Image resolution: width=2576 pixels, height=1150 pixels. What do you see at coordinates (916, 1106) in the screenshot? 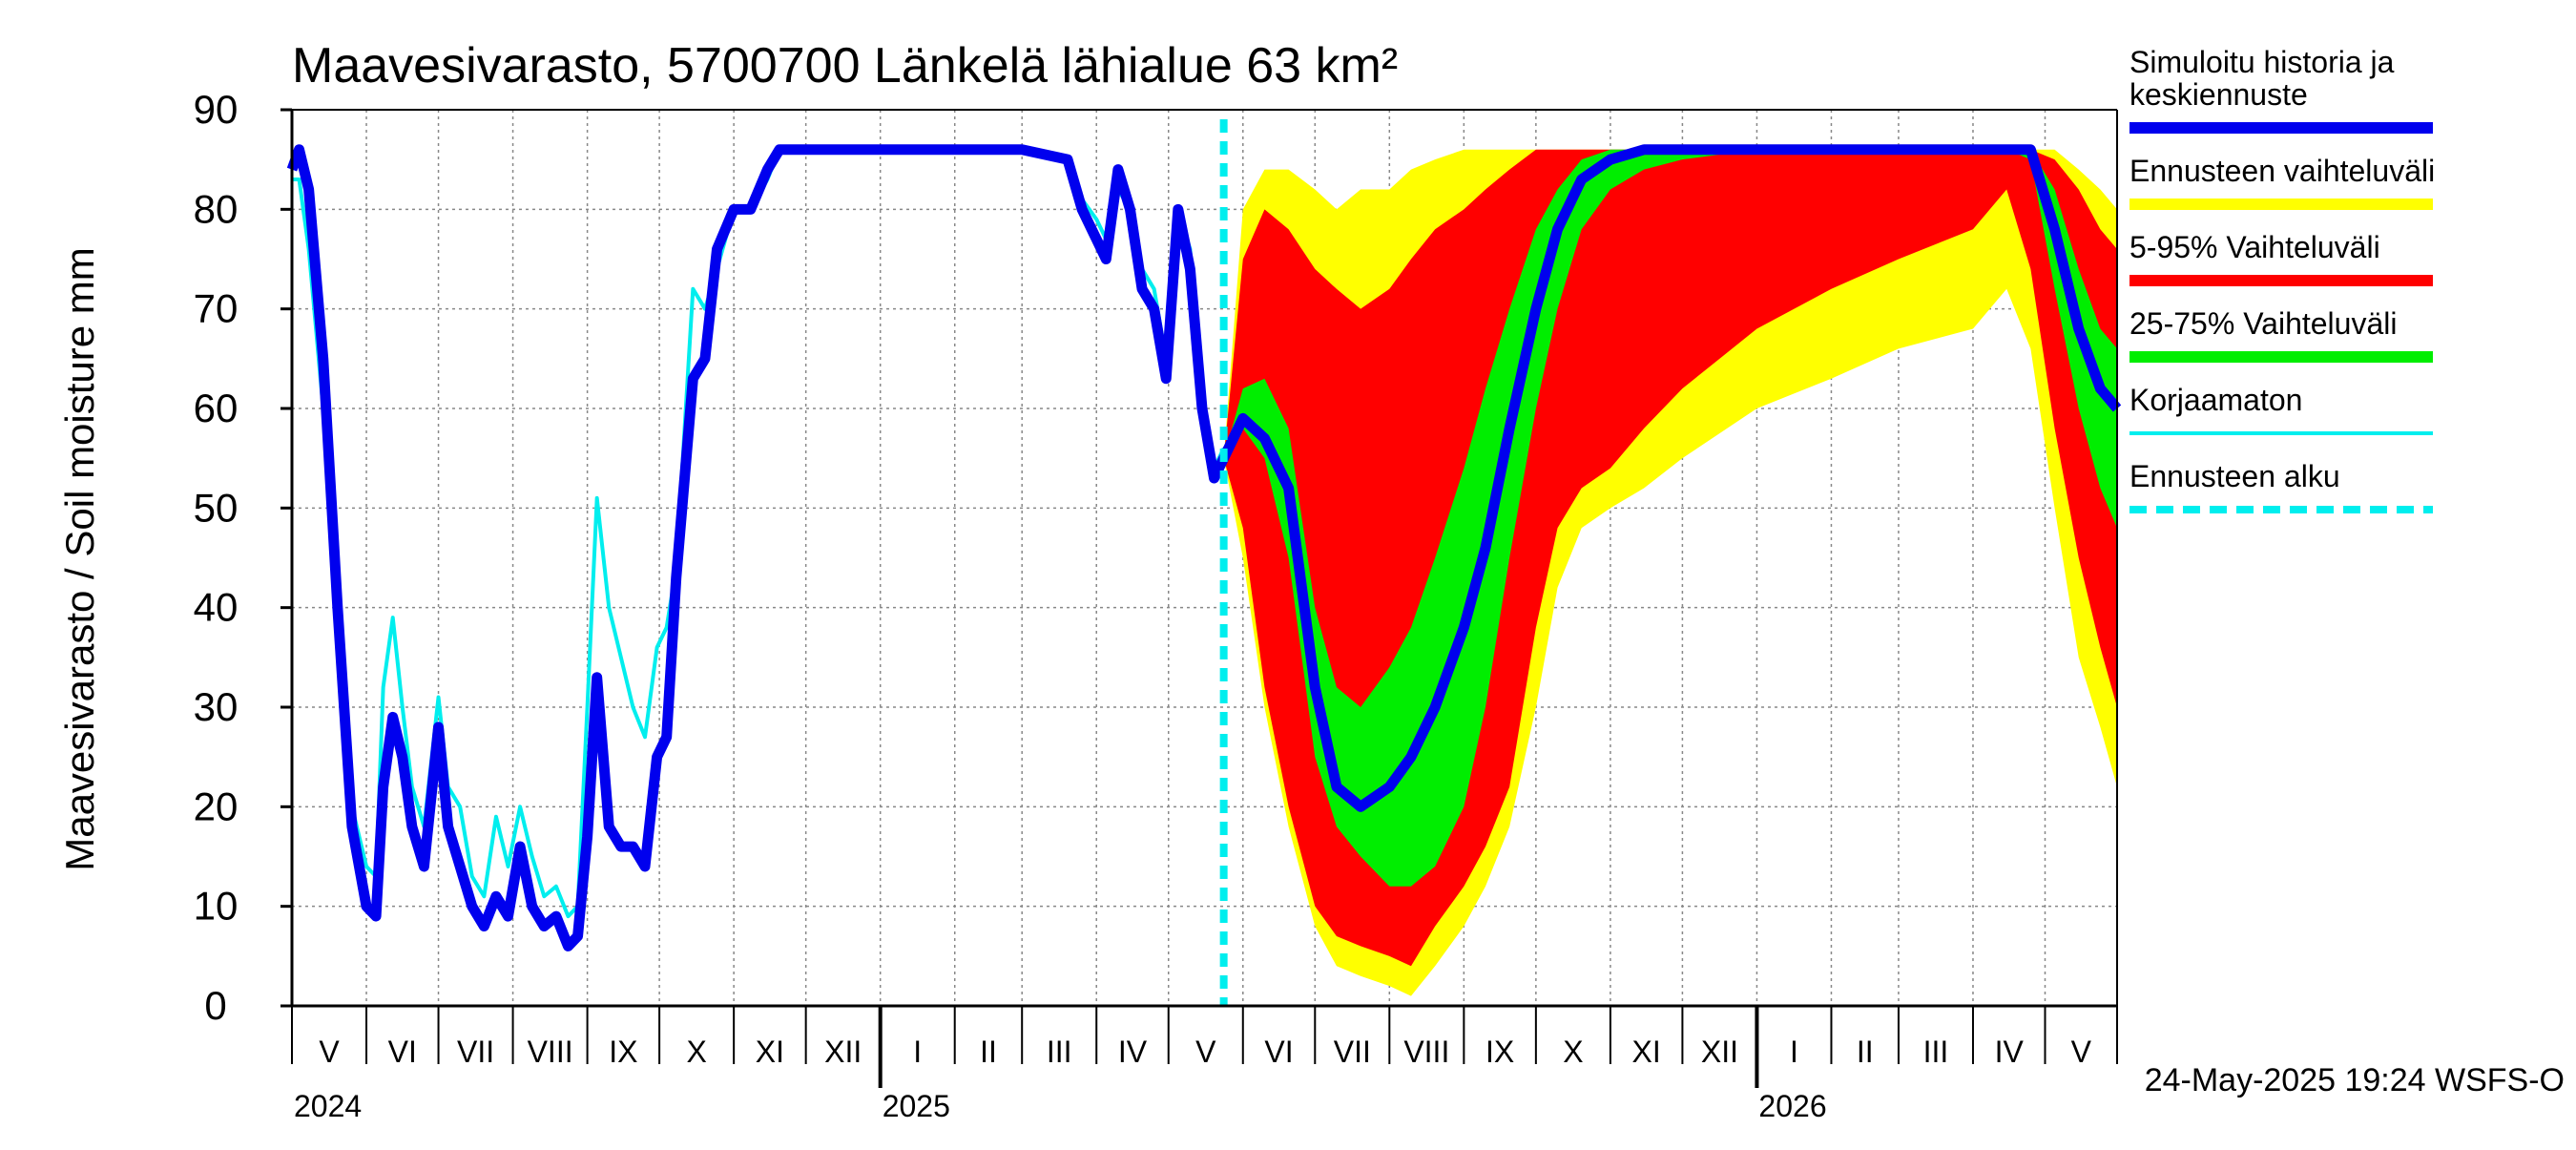
I see `year-label: 2025` at bounding box center [916, 1106].